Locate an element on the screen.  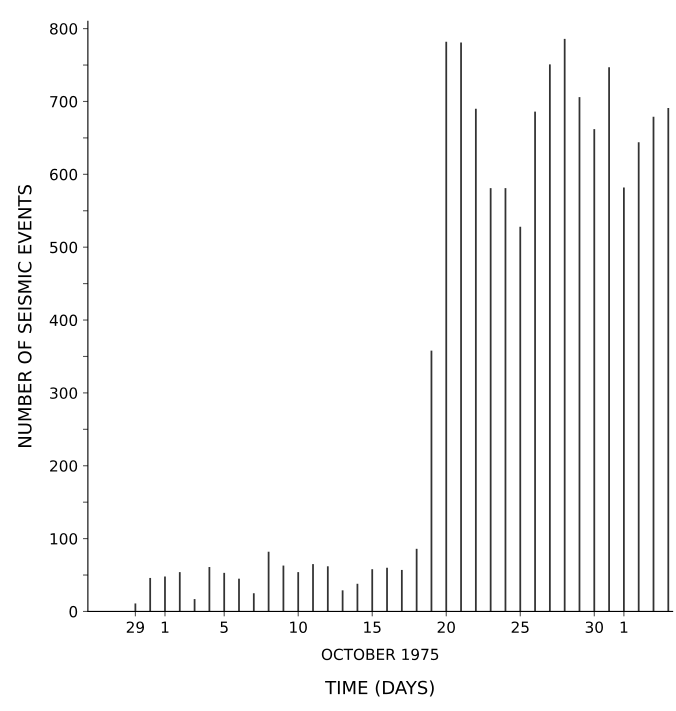
y-tick-label: 700 is located at coordinates (64, 102).